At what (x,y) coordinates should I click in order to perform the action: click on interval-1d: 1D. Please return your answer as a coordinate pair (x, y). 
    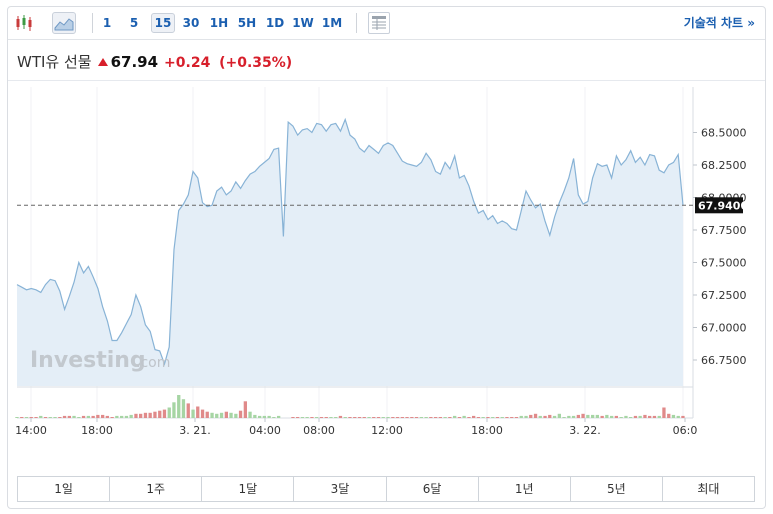
    Looking at the image, I should click on (275, 23).